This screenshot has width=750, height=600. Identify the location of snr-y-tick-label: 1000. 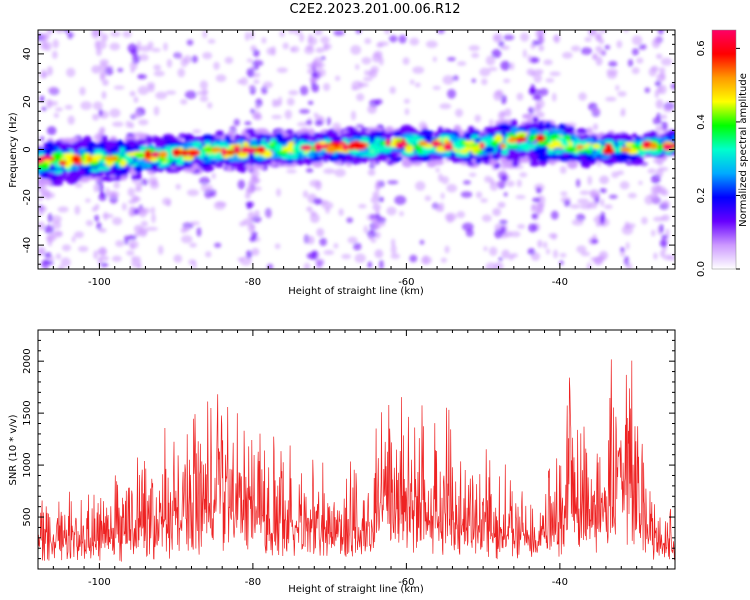
(27, 464).